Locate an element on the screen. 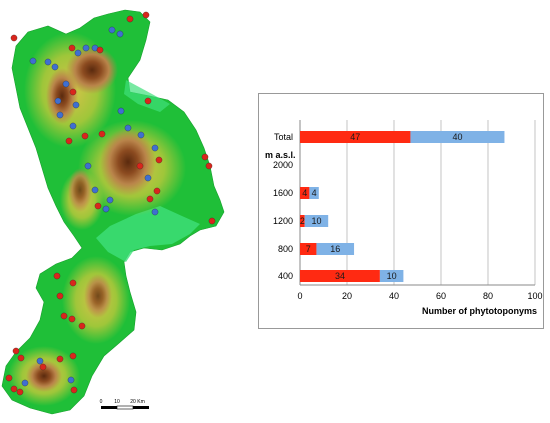 This screenshot has width=550, height=423. sila-massif is located at coordinates (128, 162).